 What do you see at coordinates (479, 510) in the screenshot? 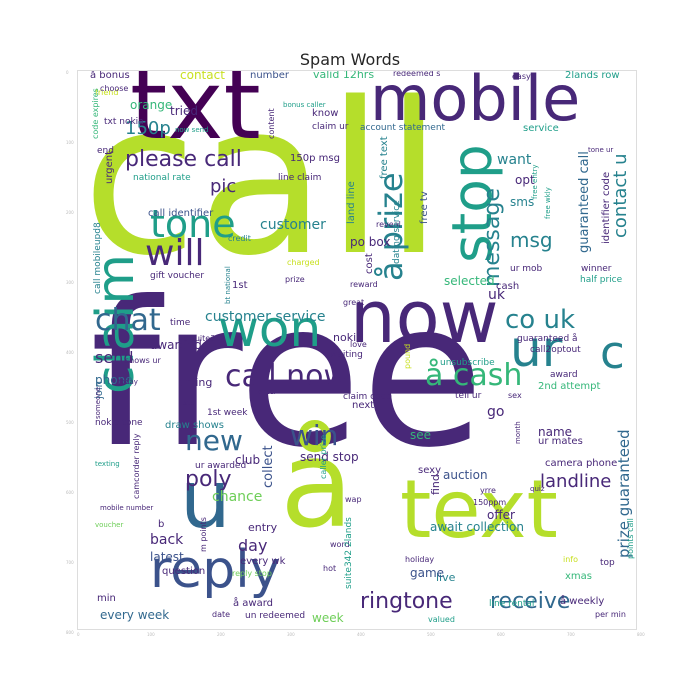
I see `word: text` at bounding box center [479, 510].